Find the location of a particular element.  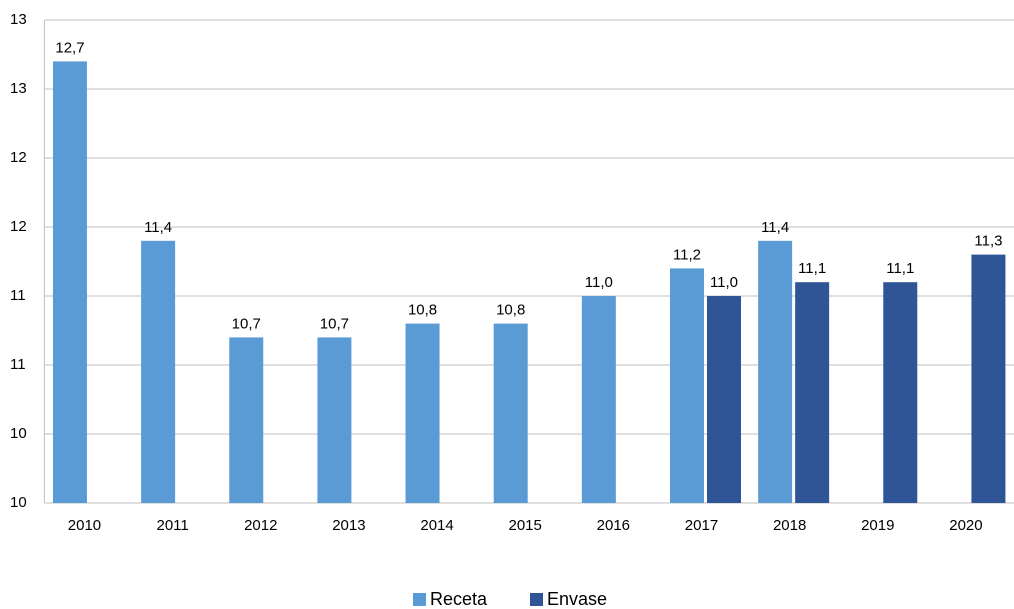

x-tick-label: 2010 is located at coordinates (84, 525).